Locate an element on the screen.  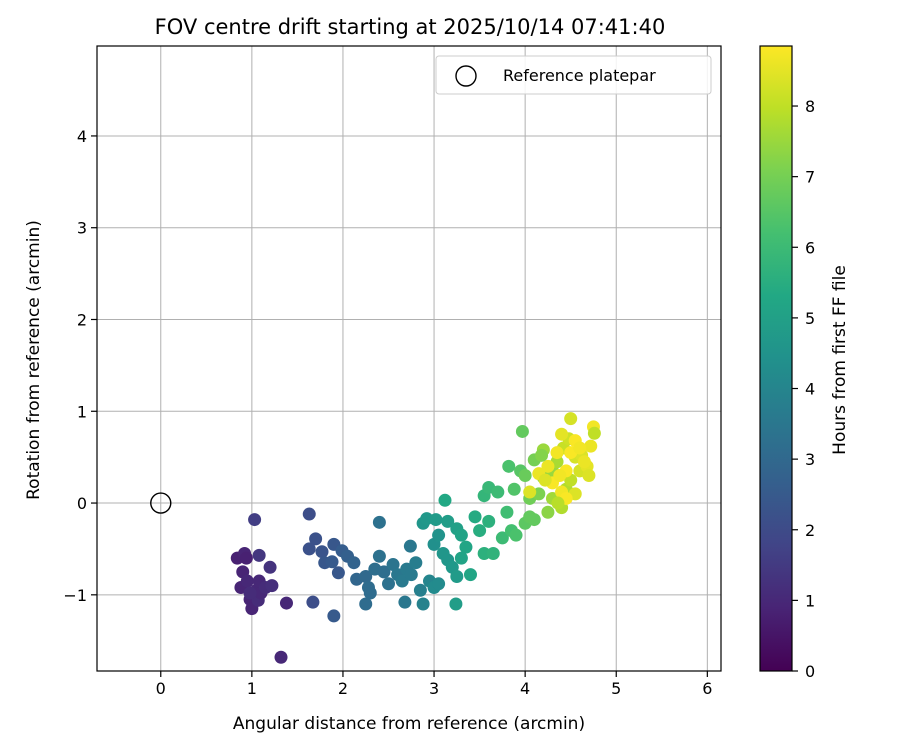
y-tick-label: 4 is located at coordinates (82, 136).